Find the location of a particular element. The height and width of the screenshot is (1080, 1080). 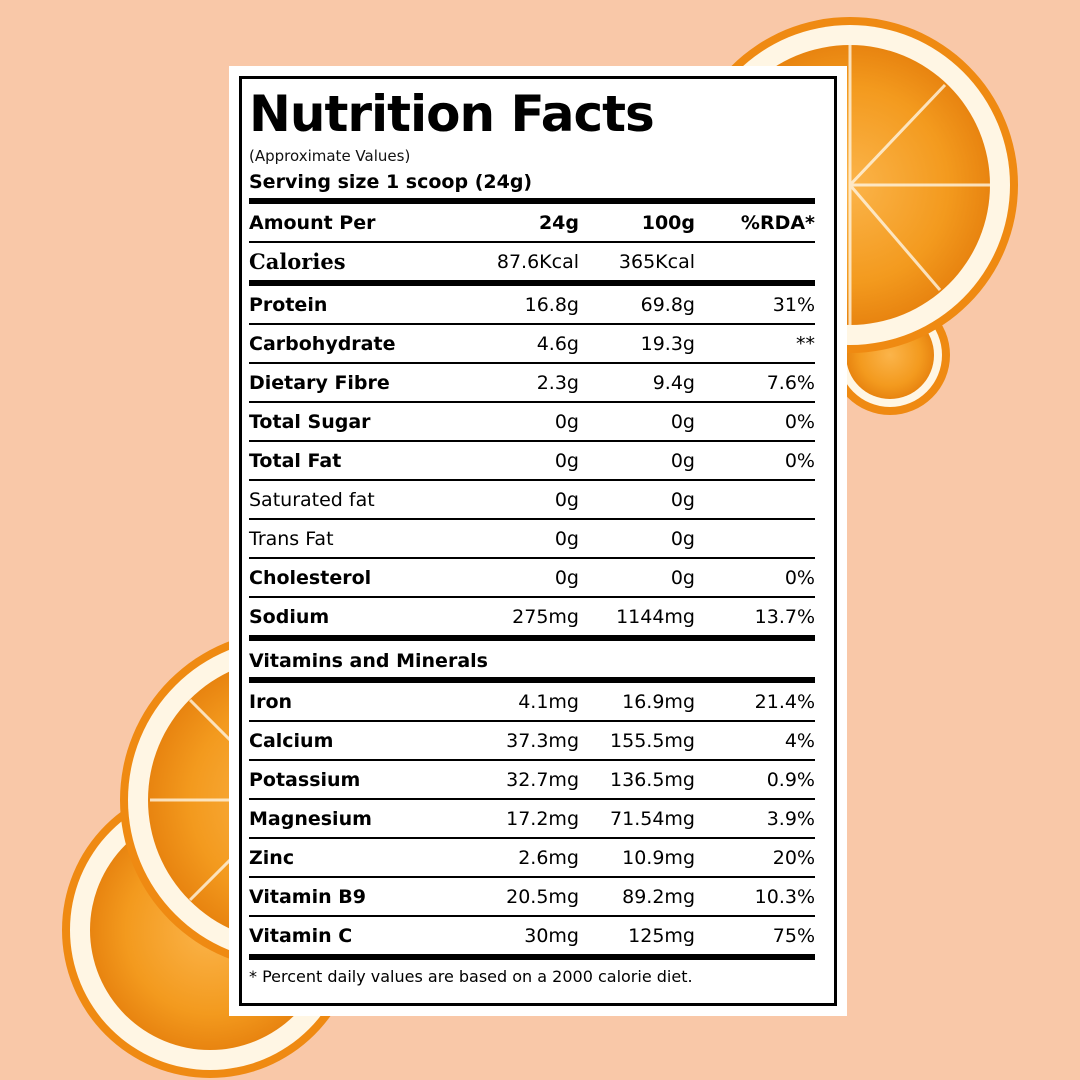

nutrient-name: Cholesterol is located at coordinates (310, 577).